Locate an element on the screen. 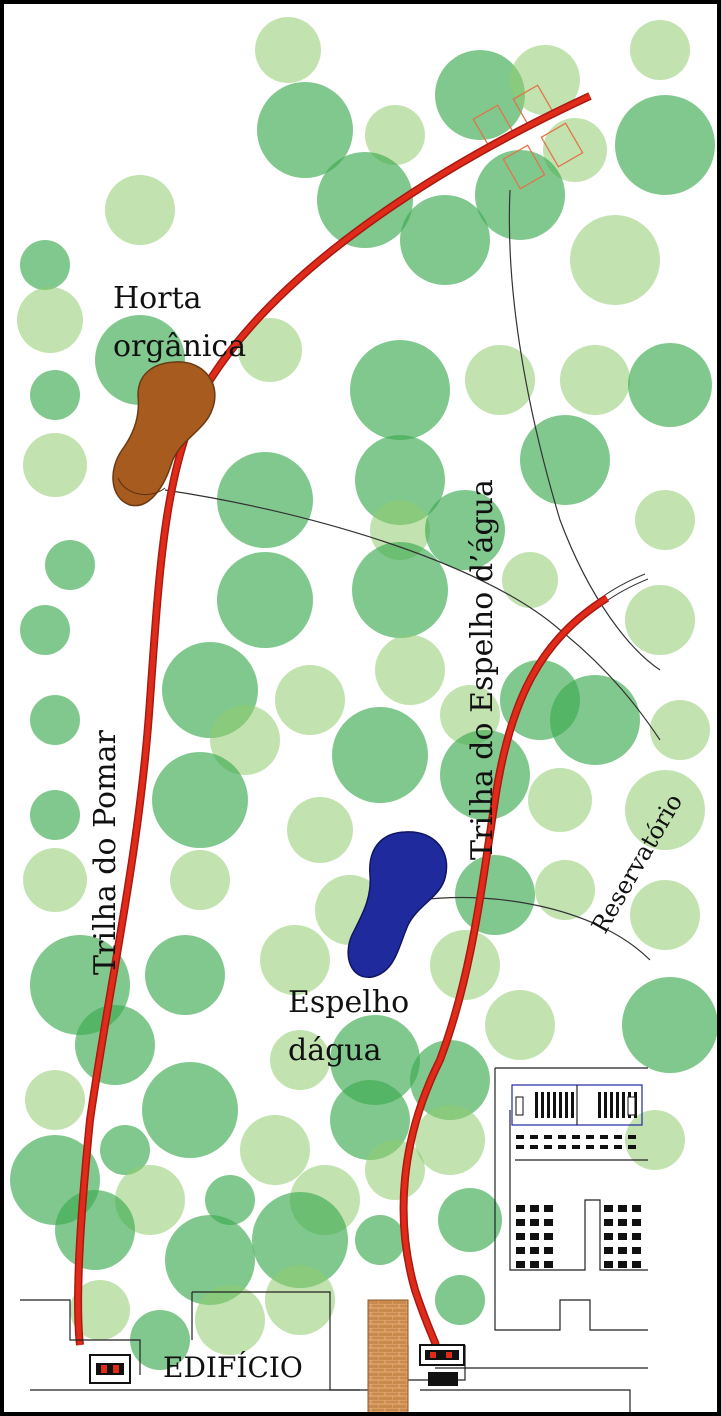 The height and width of the screenshot is (1416, 721). bench is located at coordinates (524, 167).